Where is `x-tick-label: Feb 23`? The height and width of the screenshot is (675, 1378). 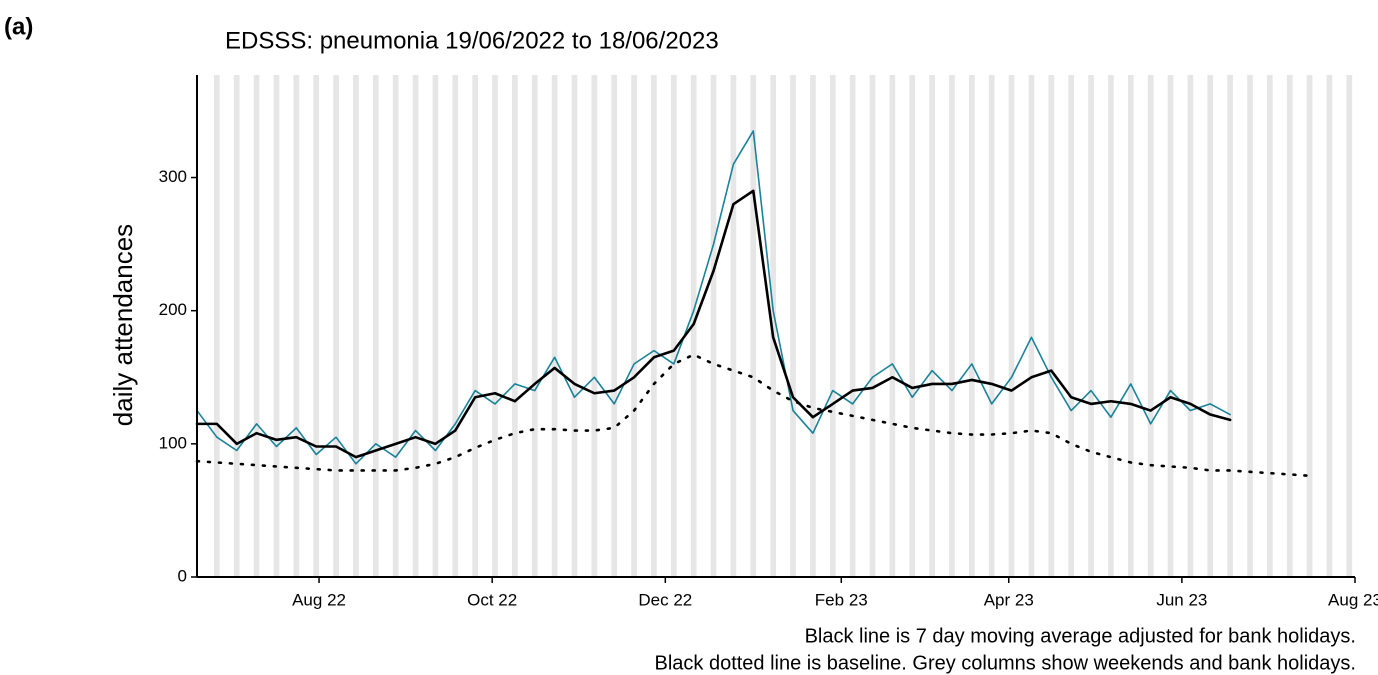
x-tick-label: Feb 23 is located at coordinates (841, 599).